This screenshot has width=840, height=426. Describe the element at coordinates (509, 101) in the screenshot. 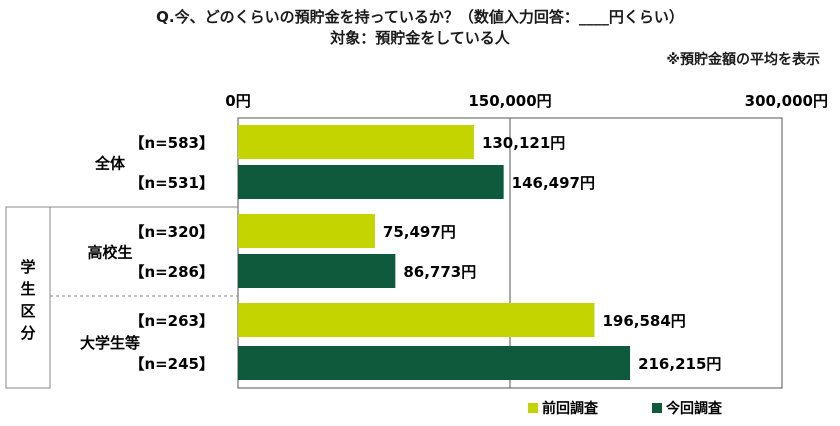

I see `x-tick-label: 150,000円` at that location.